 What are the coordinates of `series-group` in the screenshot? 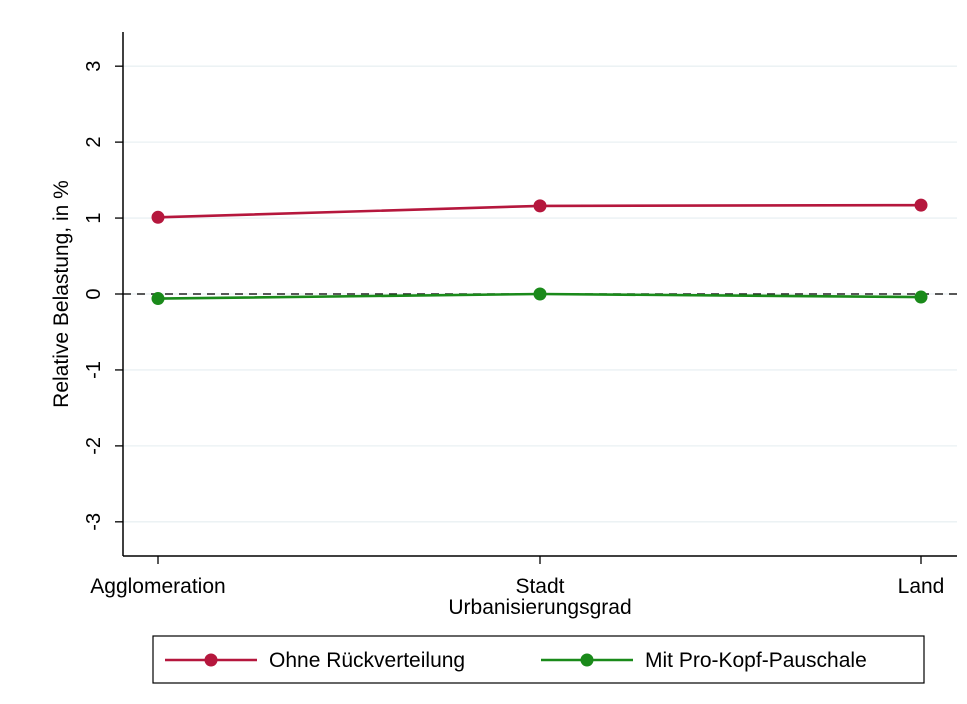 It's located at (539, 252).